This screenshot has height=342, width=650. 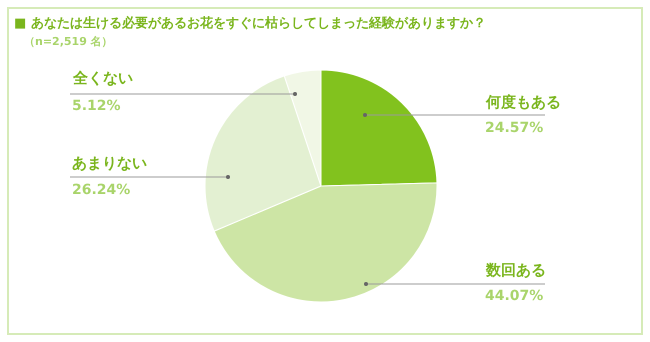 I want to click on slice-label: 数回ある, so click(x=515, y=270).